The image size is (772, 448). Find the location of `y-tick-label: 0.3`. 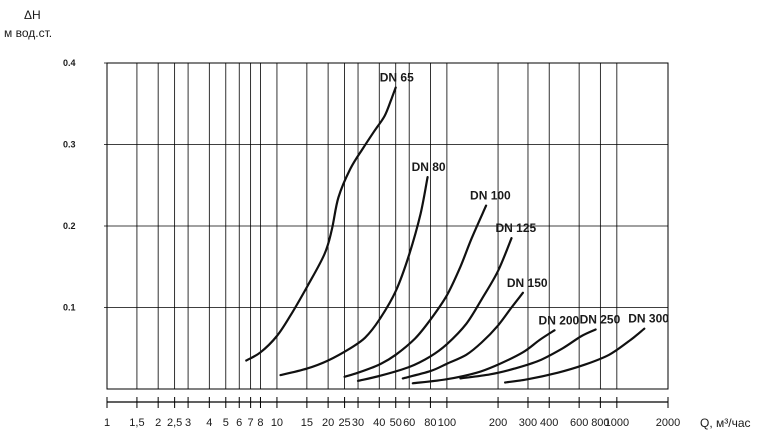

y-tick-label: 0.3 is located at coordinates (69, 145).